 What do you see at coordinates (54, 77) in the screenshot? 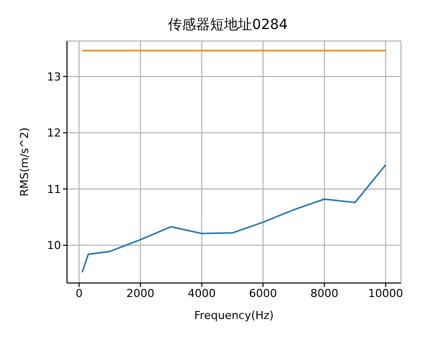
I see `y-tick-label: 13` at bounding box center [54, 77].